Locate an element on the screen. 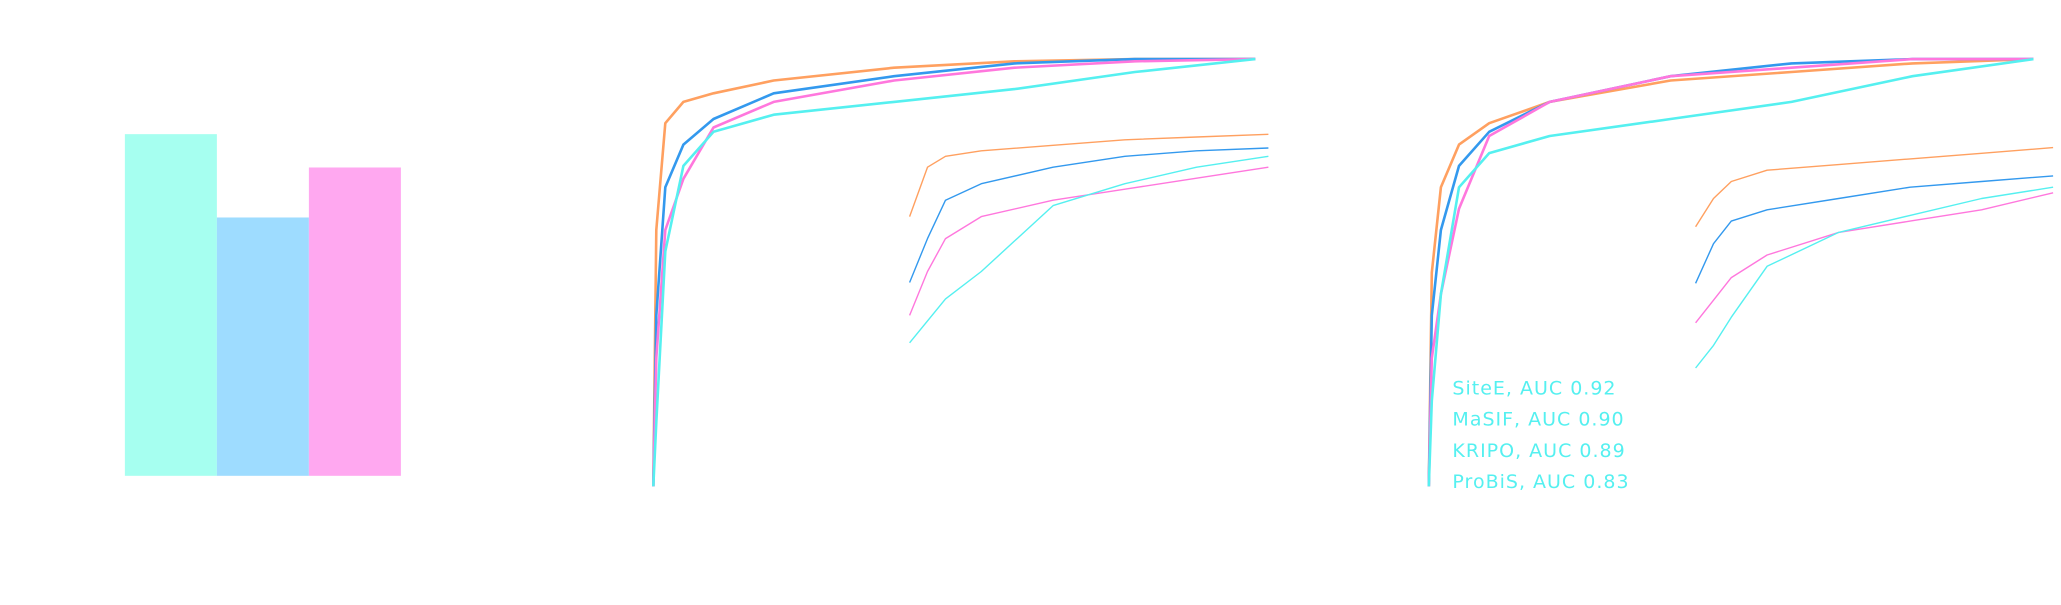 This screenshot has height=605, width=2061. legend-entry: SiteE, AUC 0.92 is located at coordinates (1534, 389).